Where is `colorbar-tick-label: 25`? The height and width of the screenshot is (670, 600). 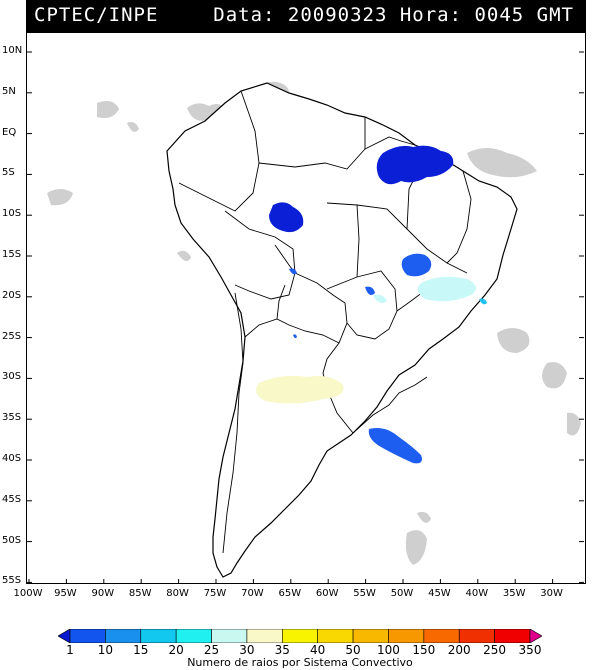
colorbar-tick-label: 25 is located at coordinates (211, 650).